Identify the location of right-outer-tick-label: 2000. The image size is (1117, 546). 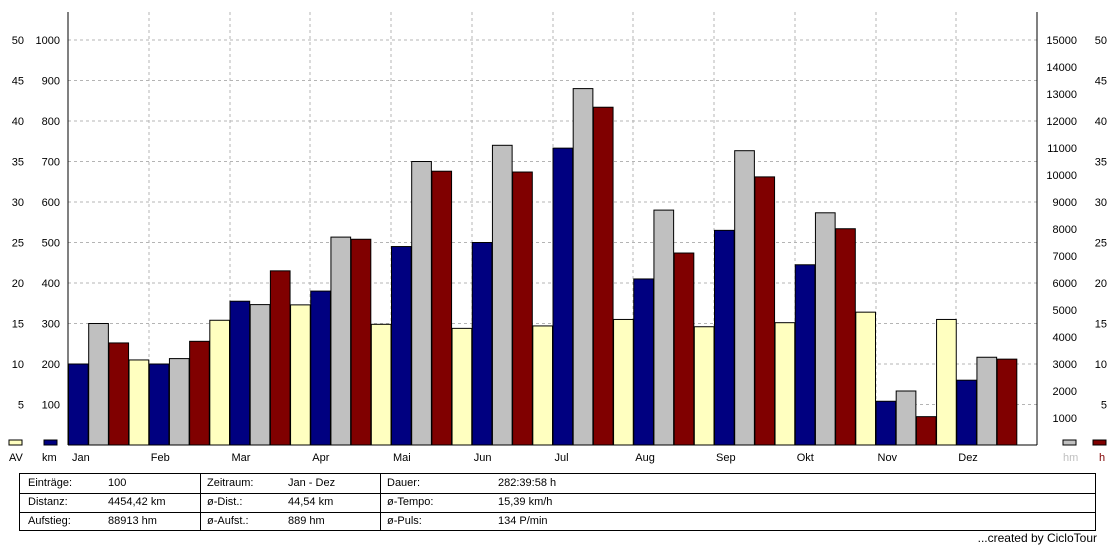
(1065, 392).